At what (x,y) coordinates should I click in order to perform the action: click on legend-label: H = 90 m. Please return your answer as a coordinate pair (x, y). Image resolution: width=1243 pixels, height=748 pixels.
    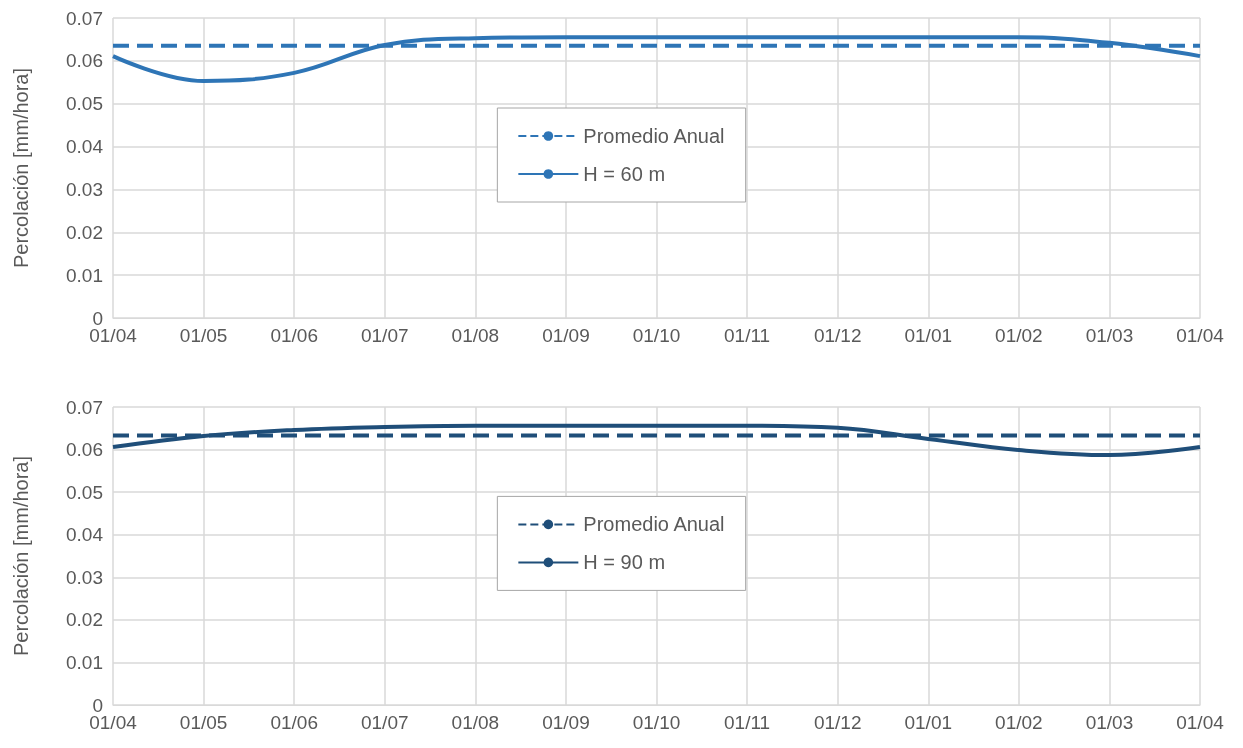
    Looking at the image, I should click on (624, 562).